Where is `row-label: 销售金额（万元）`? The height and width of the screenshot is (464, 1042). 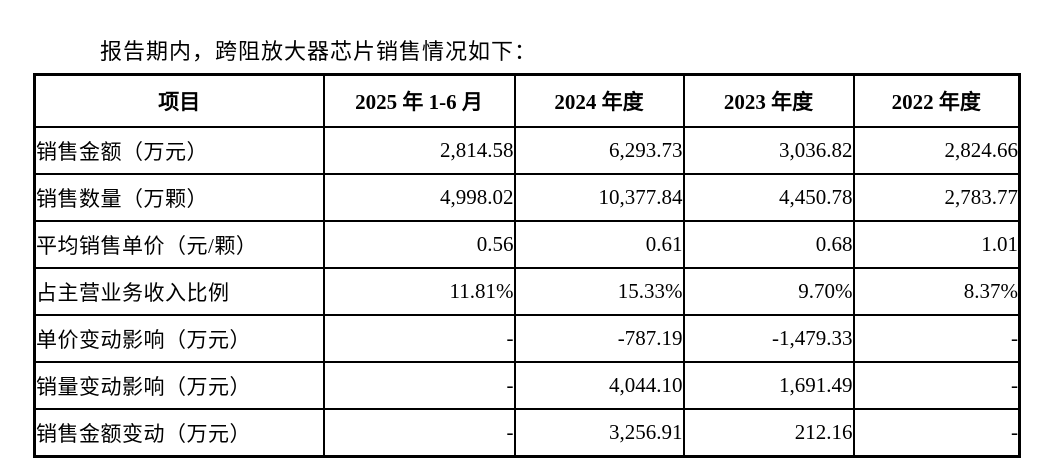
row-label: 销售金额（万元） is located at coordinates (179, 150).